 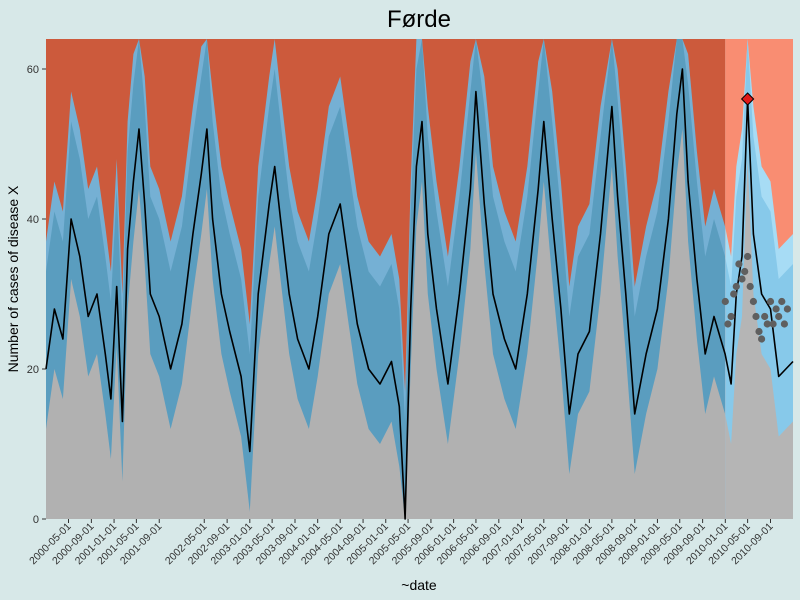 What do you see at coordinates (36, 295) in the screenshot?
I see `y-axis: 0 20 40 60` at bounding box center [36, 295].